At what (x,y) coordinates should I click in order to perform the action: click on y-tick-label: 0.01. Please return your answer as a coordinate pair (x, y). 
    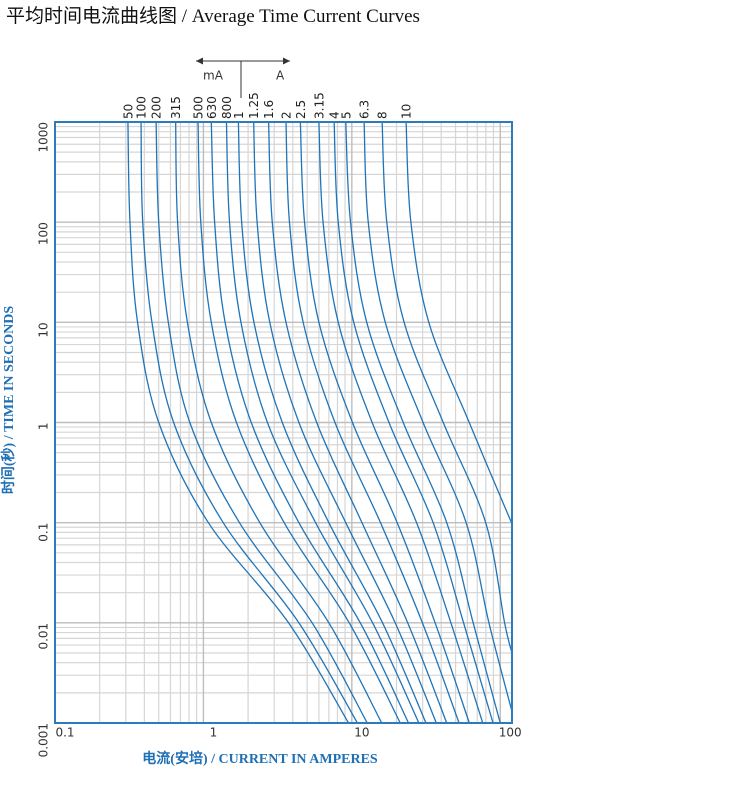
    Looking at the image, I should click on (44, 636).